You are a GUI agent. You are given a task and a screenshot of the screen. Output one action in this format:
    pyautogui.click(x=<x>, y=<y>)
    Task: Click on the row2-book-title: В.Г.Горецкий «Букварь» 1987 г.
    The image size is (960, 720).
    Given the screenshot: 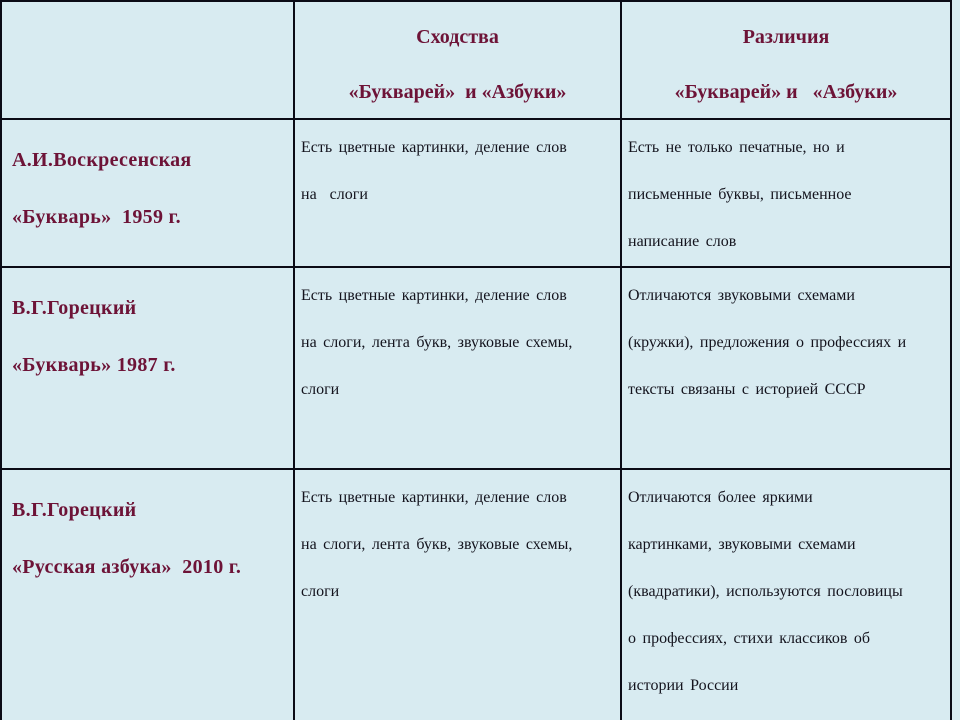 What is the action you would take?
    pyautogui.click(x=148, y=369)
    